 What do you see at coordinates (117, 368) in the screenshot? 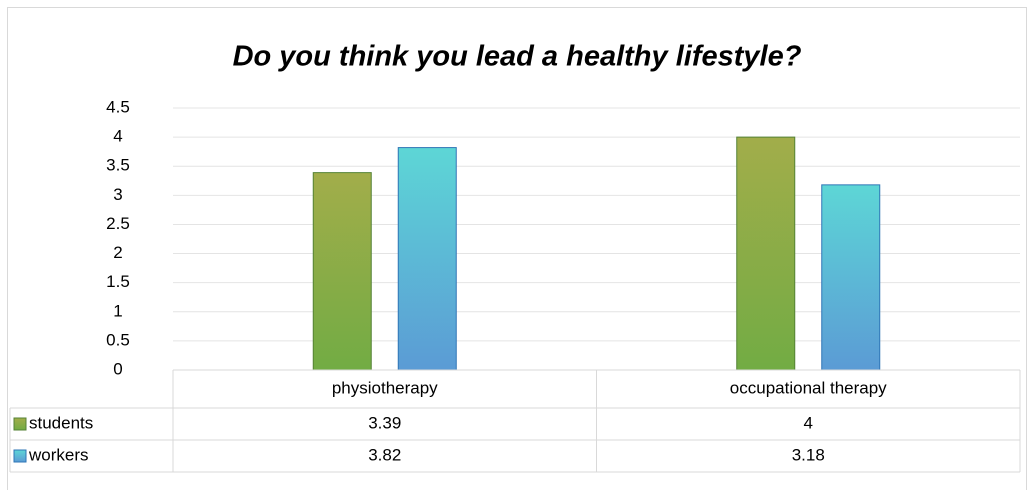
I see `y-tick-label: 0` at bounding box center [117, 368].